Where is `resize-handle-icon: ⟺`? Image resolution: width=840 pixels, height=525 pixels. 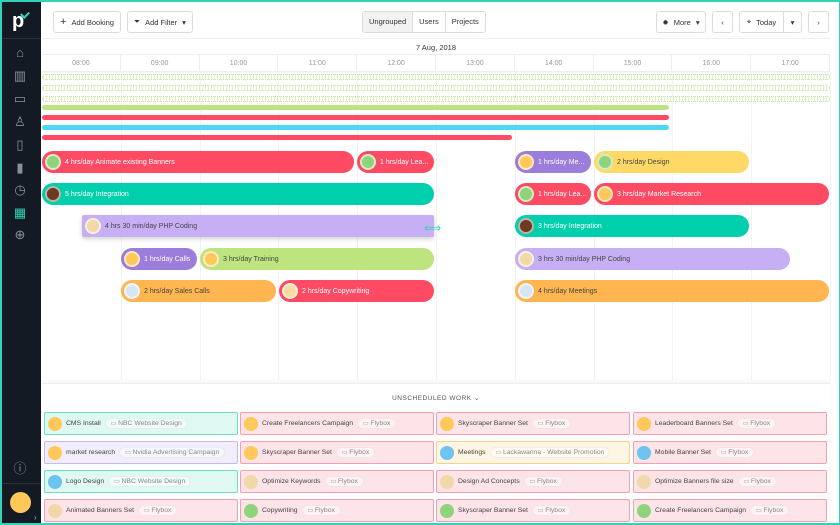
resize-handle-icon: ⟺ is located at coordinates (433, 228).